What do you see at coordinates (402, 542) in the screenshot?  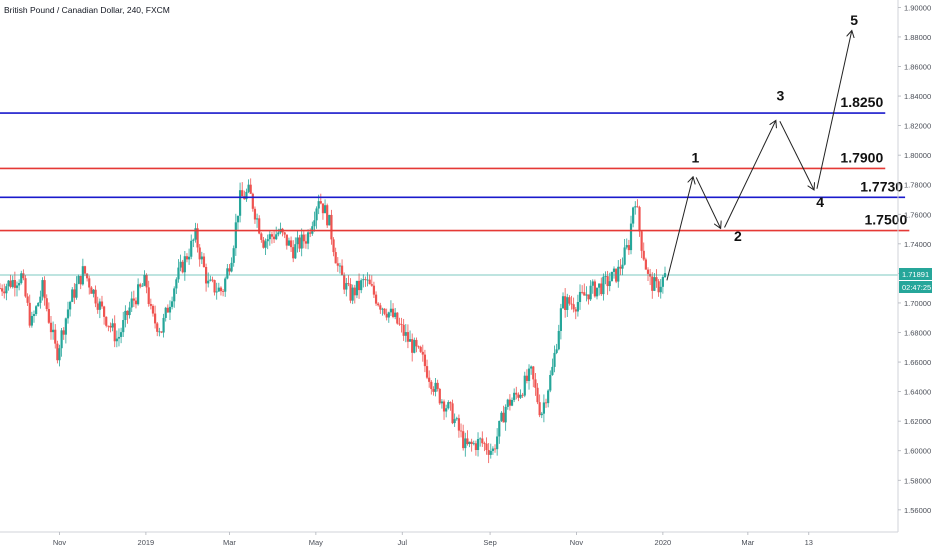 I see `x-tick-label: Jul` at bounding box center [402, 542].